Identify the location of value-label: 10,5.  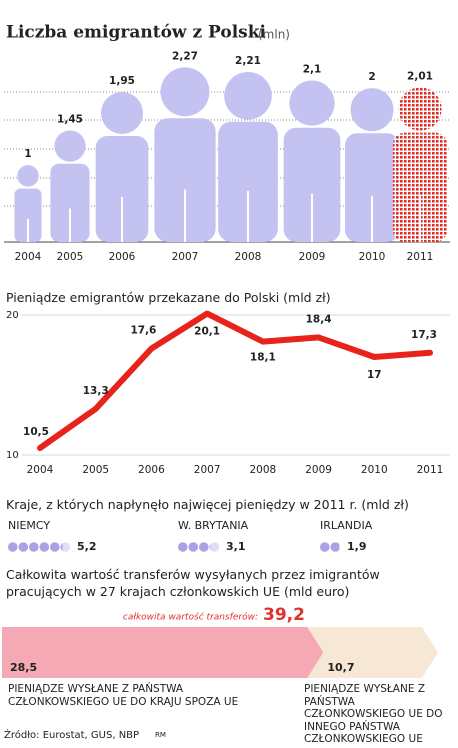
(36, 432).